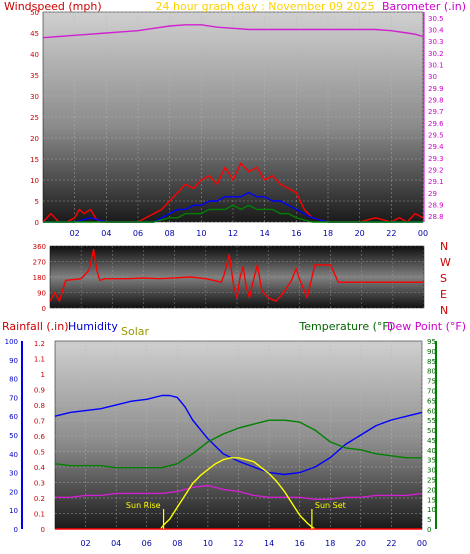  What do you see at coordinates (238, 435) in the screenshot?
I see `humidity-line` at bounding box center [238, 435].